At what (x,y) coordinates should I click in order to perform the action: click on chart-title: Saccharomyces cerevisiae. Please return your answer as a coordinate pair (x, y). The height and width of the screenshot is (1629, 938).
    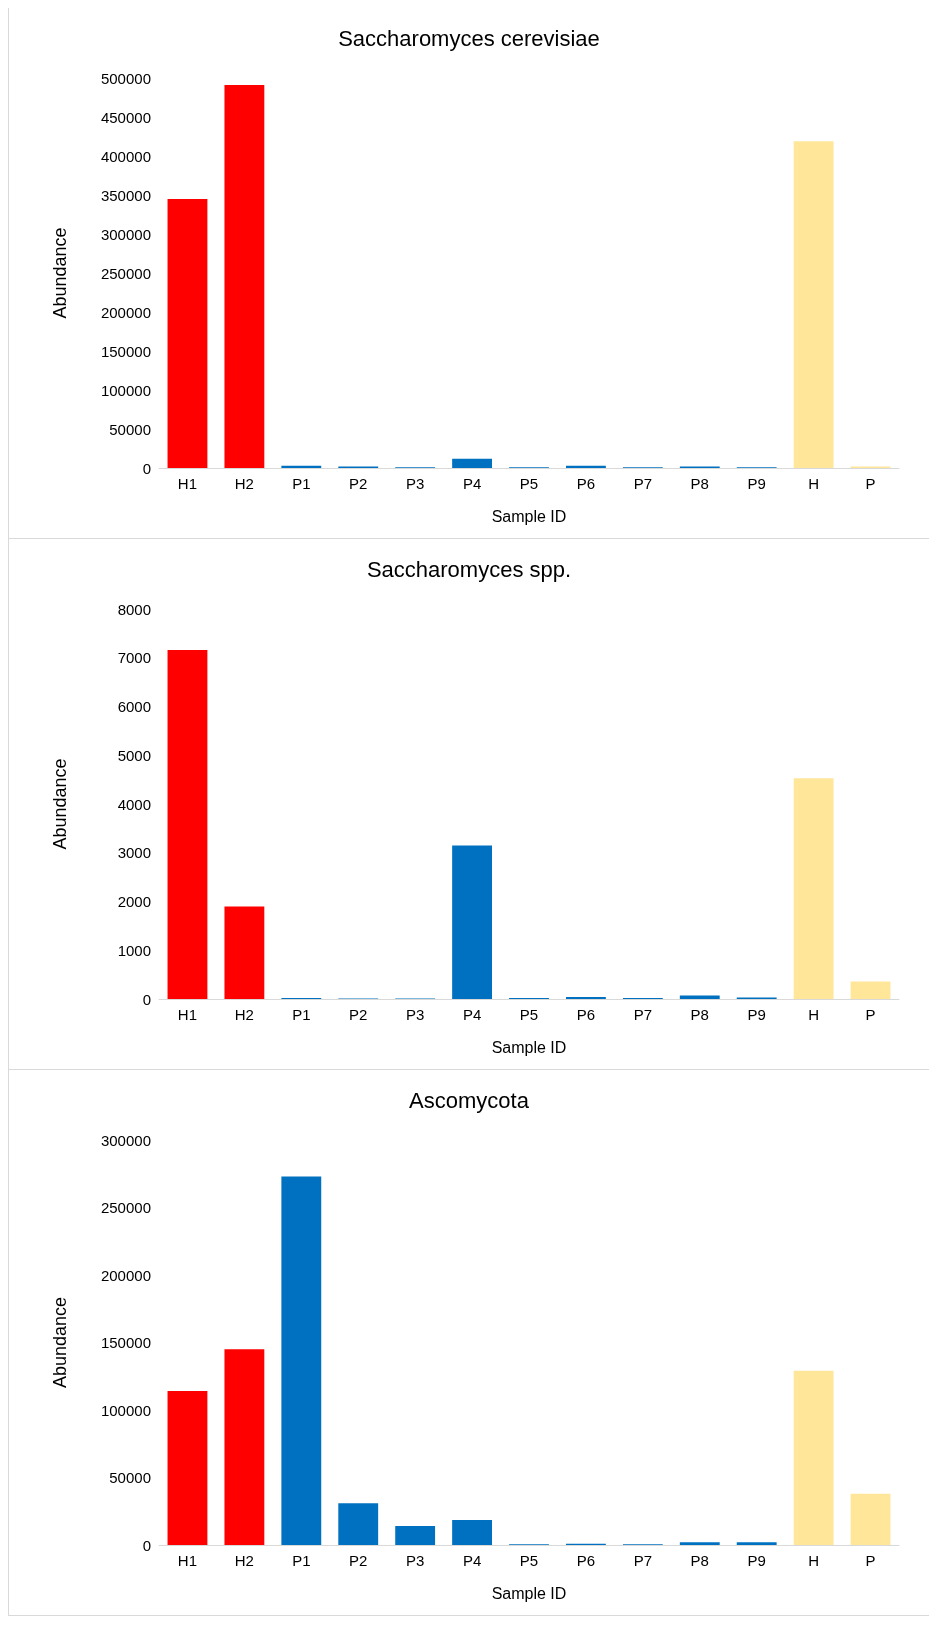
    Looking at the image, I should click on (469, 38).